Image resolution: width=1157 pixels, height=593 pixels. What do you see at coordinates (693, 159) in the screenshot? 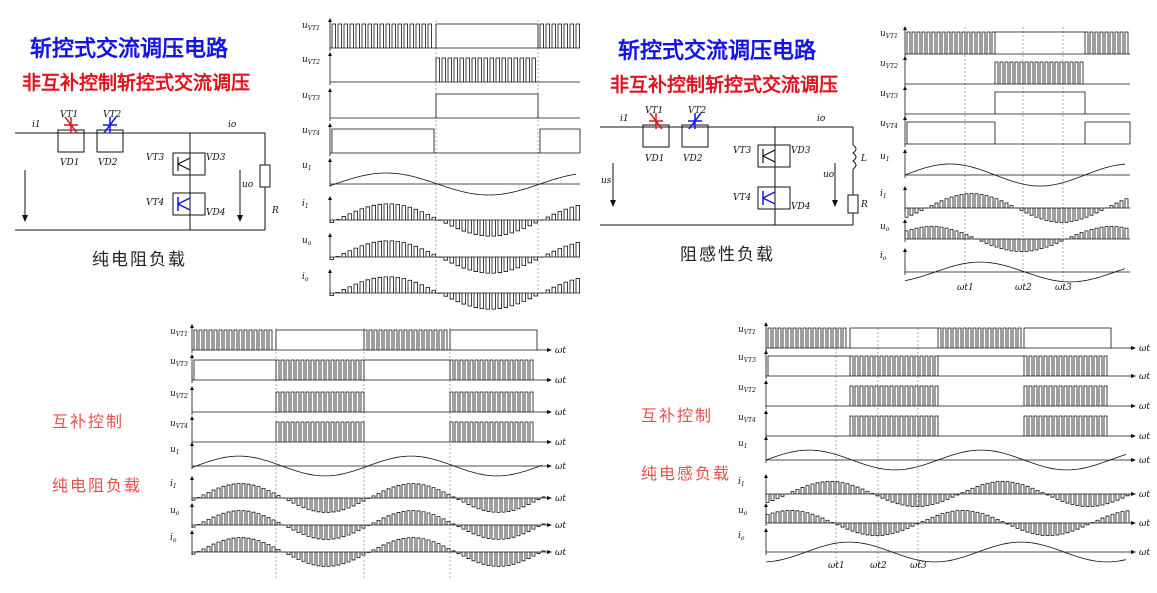
I see `label-vd2: VD2` at bounding box center [693, 159].